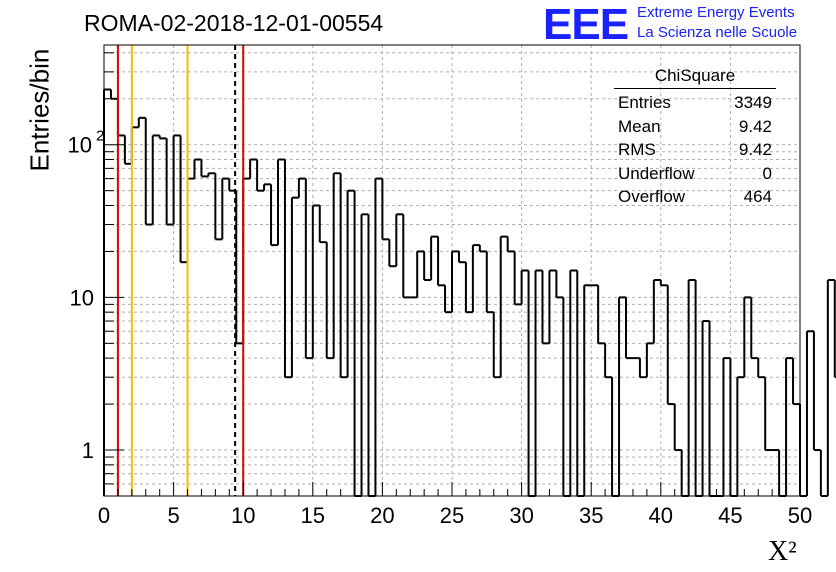 The image size is (836, 572). What do you see at coordinates (234, 23) in the screenshot?
I see `chart-title: ROMA-02-2018-12-01-00554` at bounding box center [234, 23].